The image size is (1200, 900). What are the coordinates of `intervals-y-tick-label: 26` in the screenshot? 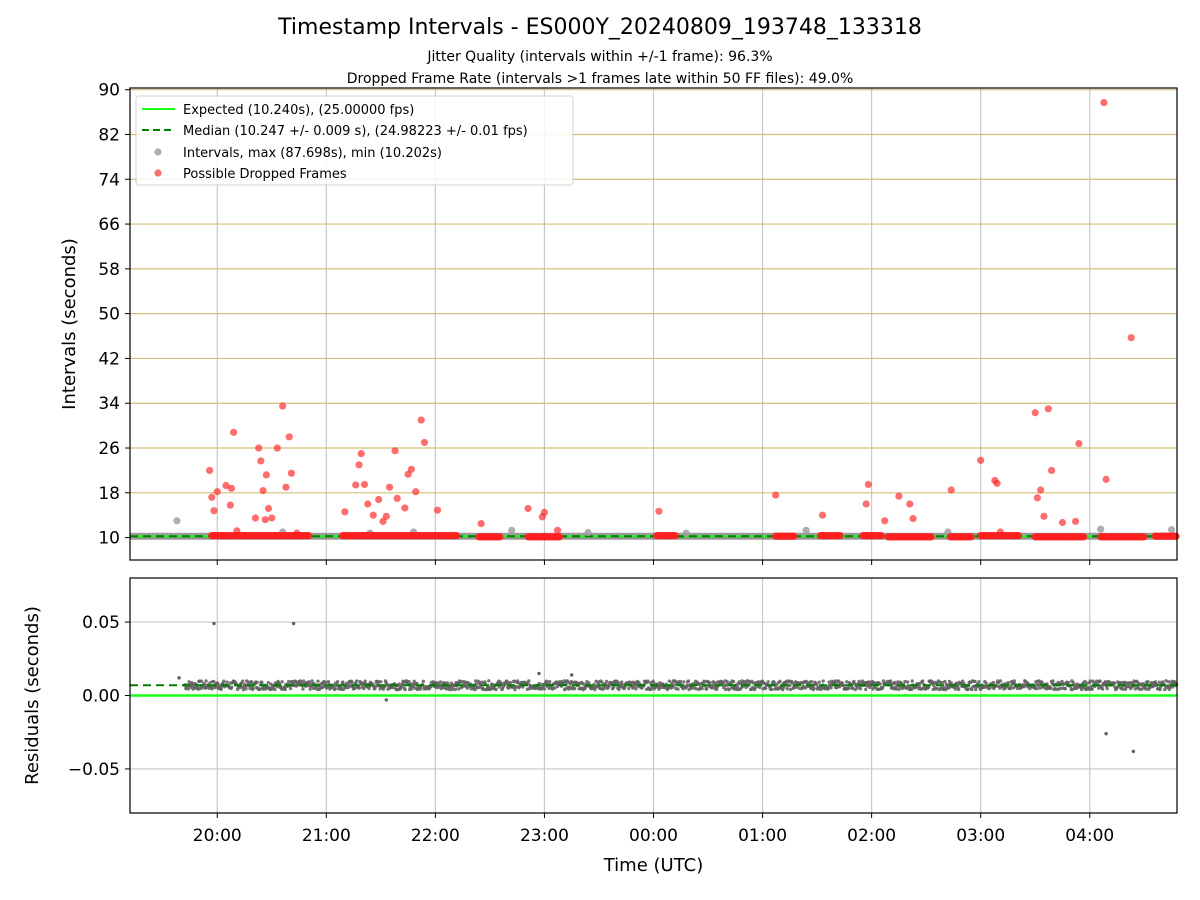 It's located at (109, 449).